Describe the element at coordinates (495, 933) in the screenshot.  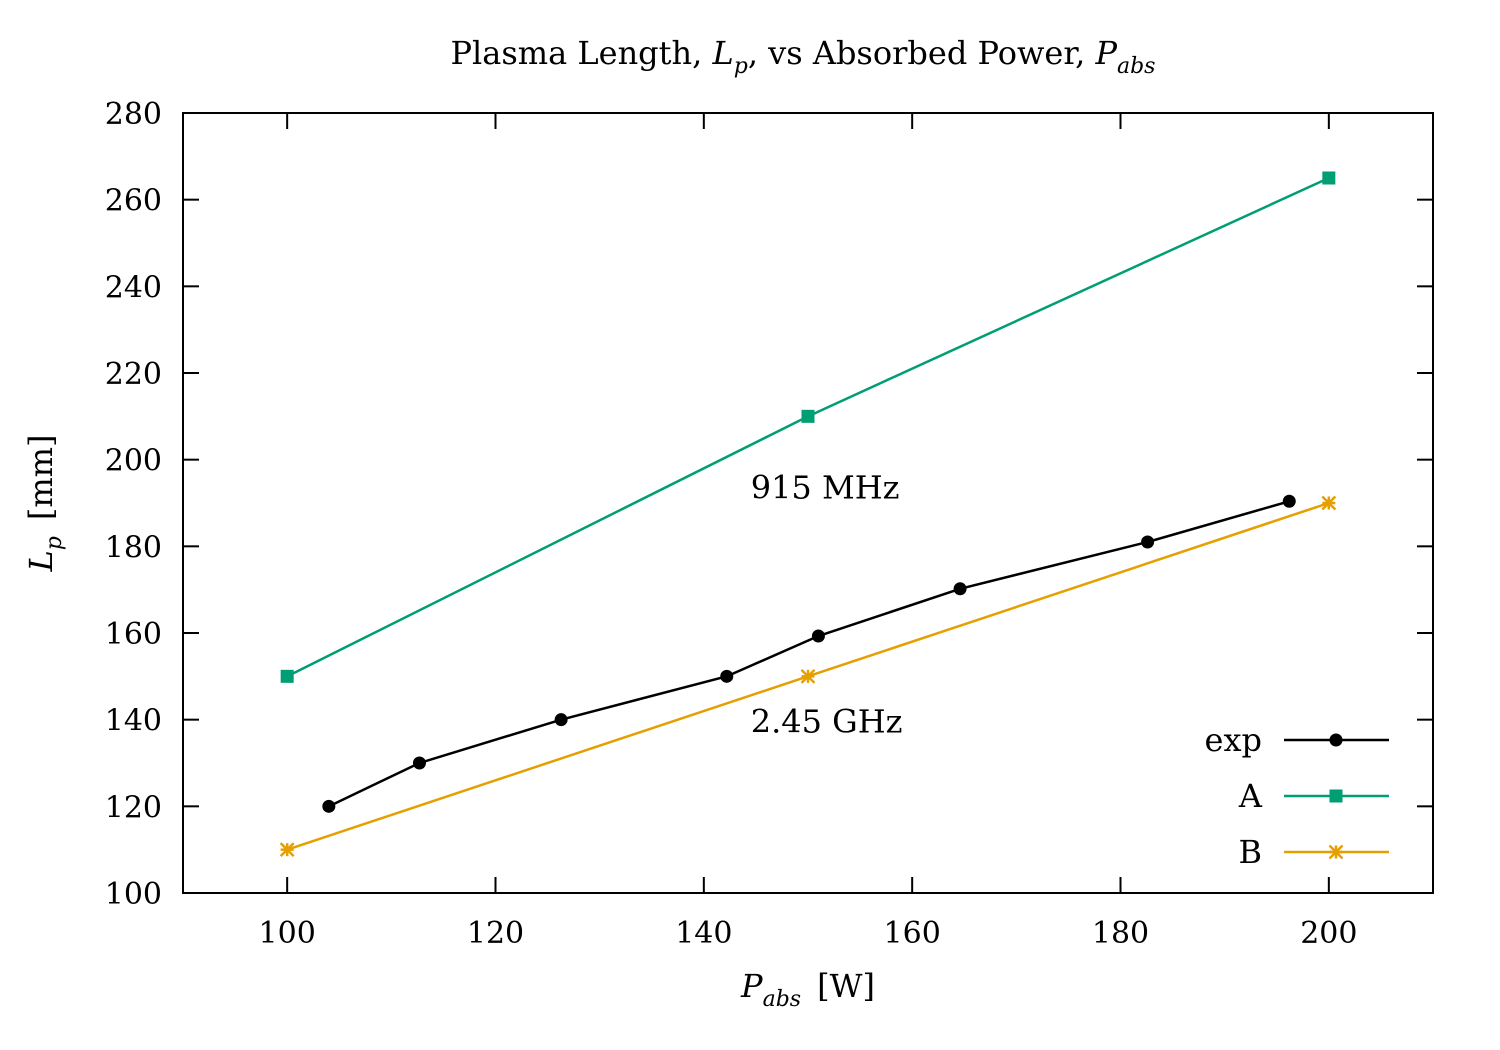
I see `x-tick-label: 120` at that location.